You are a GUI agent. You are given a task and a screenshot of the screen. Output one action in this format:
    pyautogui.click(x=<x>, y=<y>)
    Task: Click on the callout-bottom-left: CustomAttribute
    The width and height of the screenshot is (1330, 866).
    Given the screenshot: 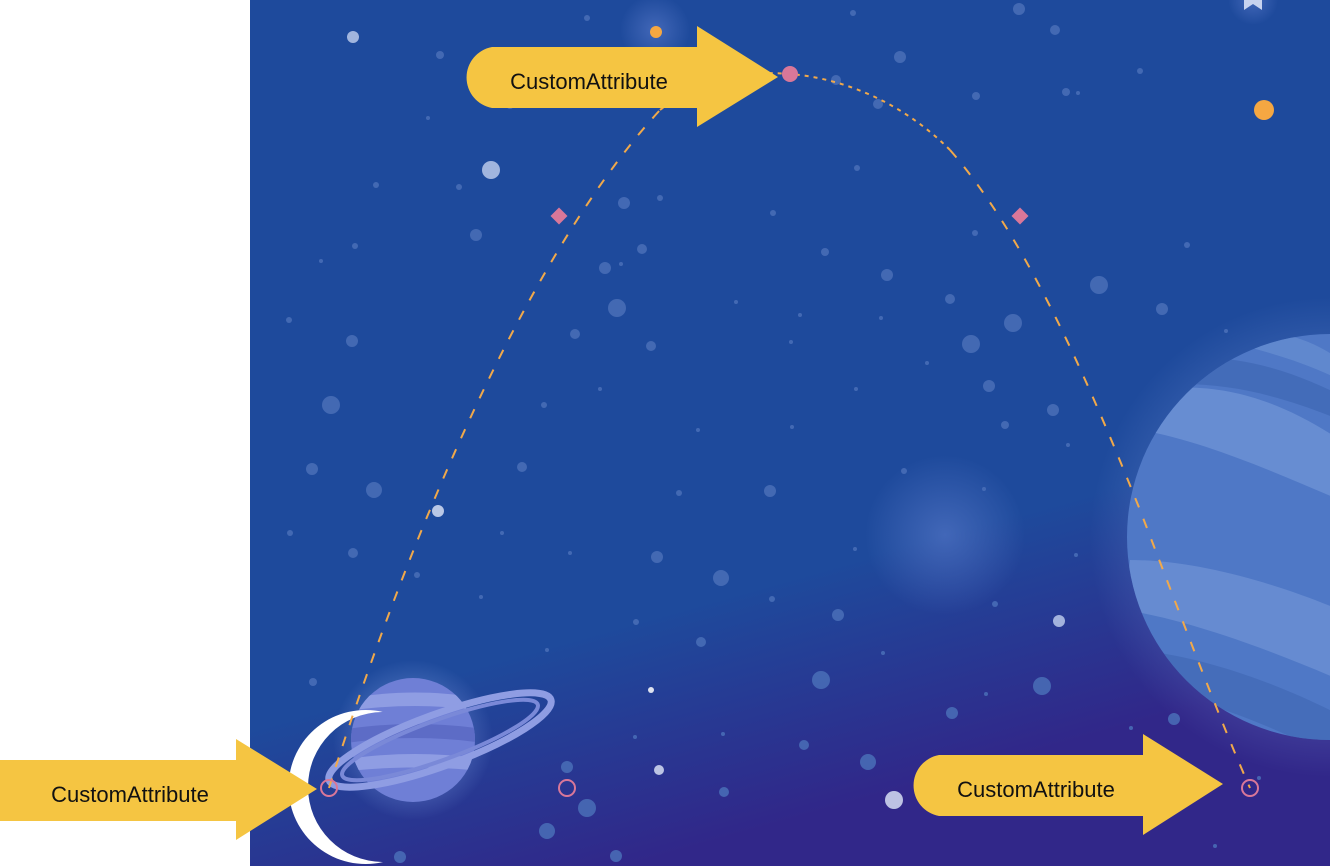 What is the action you would take?
    pyautogui.click(x=158, y=789)
    